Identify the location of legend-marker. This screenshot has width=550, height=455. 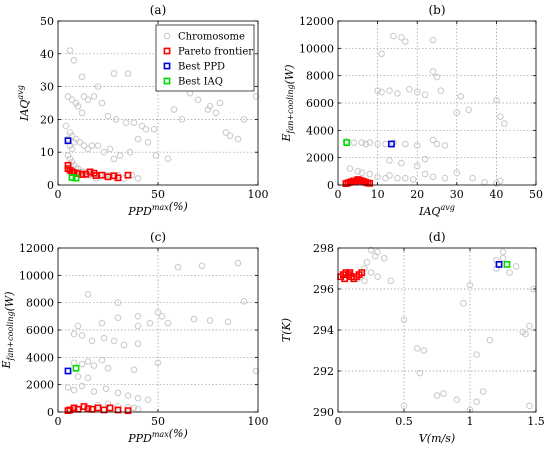
(167, 66).